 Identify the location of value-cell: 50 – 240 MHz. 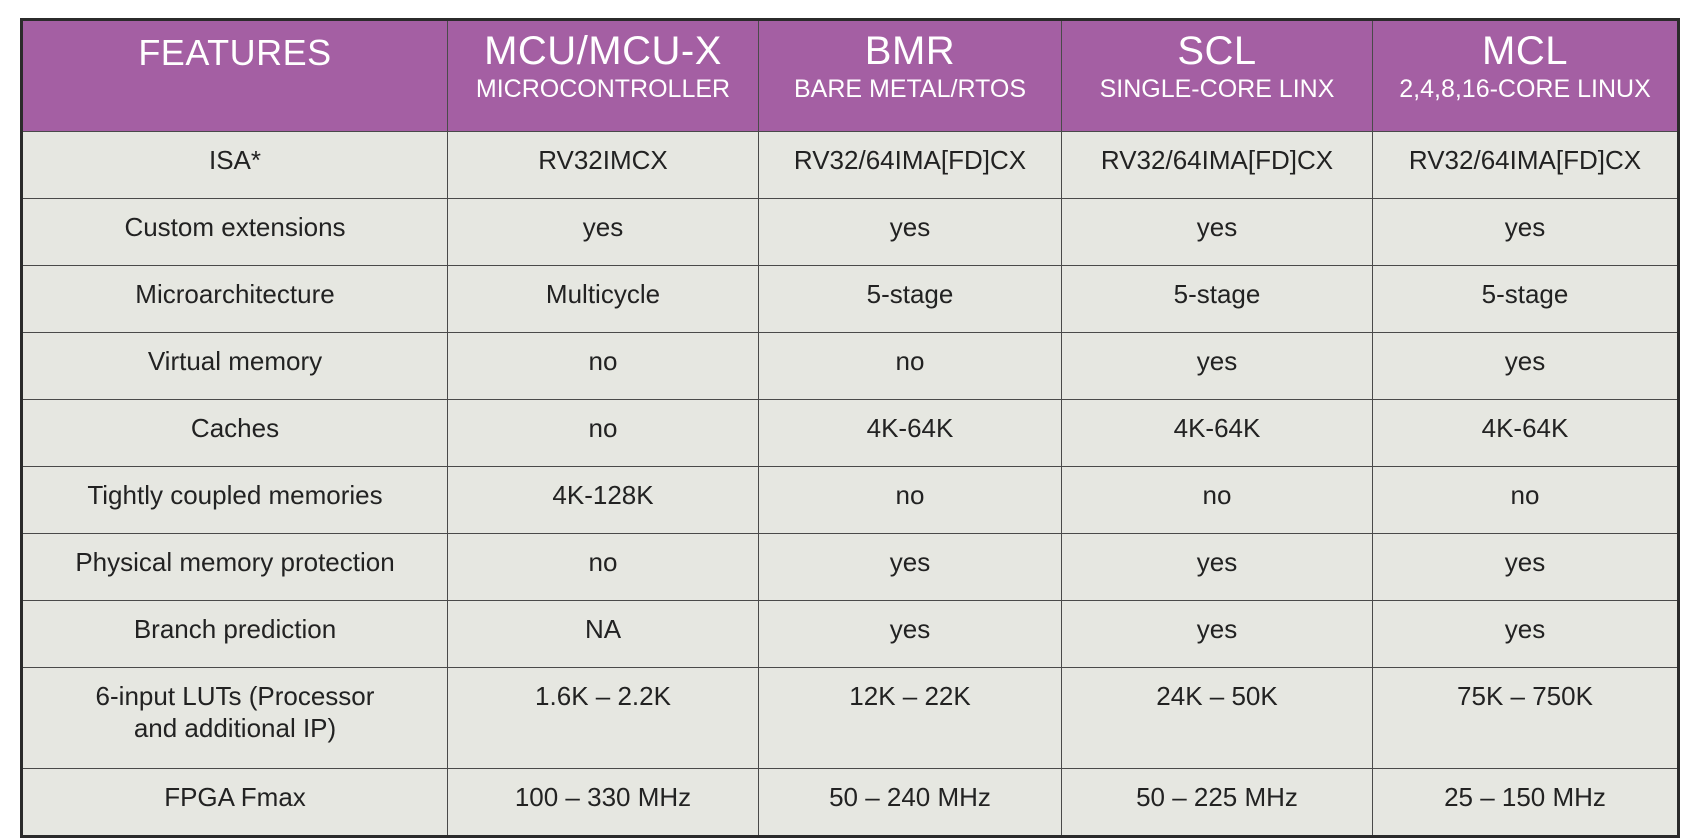
(910, 802).